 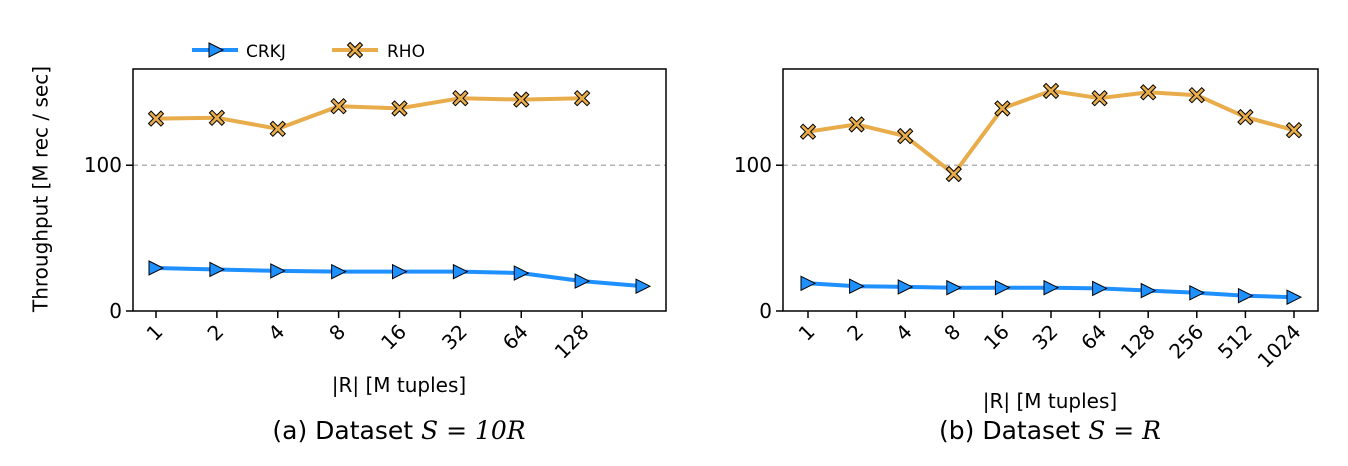 What do you see at coordinates (807, 333) in the screenshot?
I see `panel-b-x-tick-label-1: 1` at bounding box center [807, 333].